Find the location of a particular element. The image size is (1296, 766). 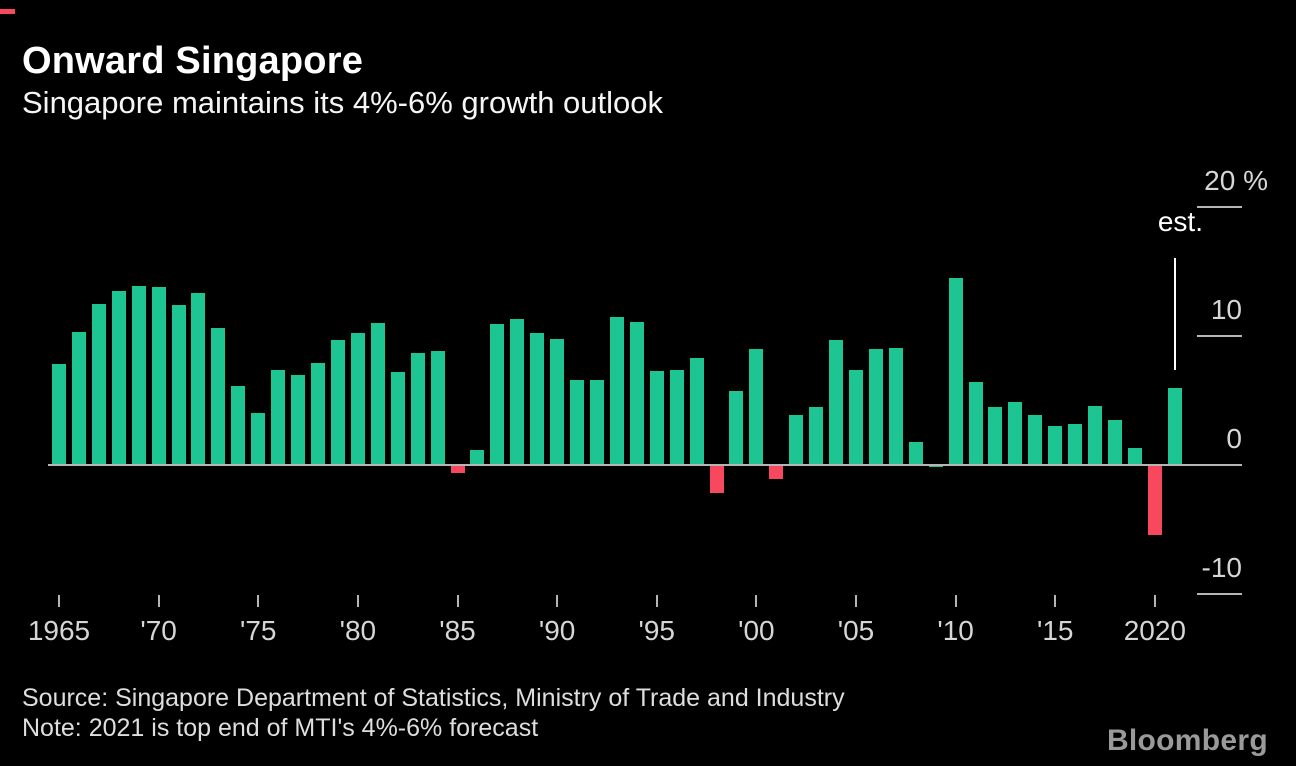

y-axis-label-20: 20 % is located at coordinates (1236, 180).